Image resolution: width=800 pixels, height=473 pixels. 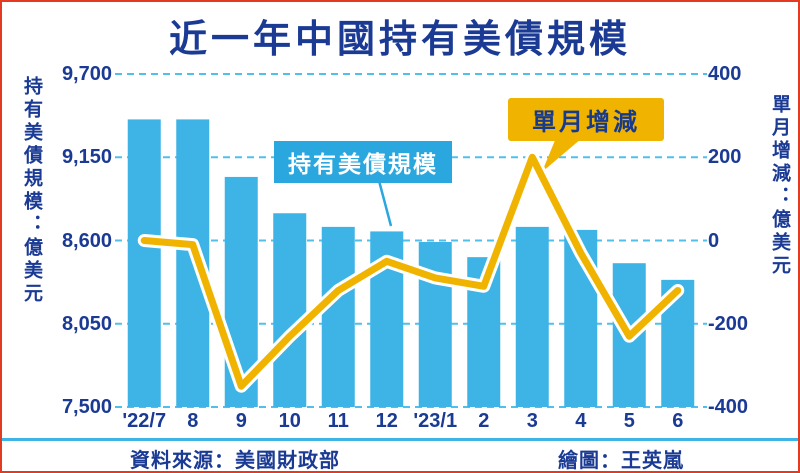 I want to click on left-axis-tick: 8,050, so click(x=86, y=323).